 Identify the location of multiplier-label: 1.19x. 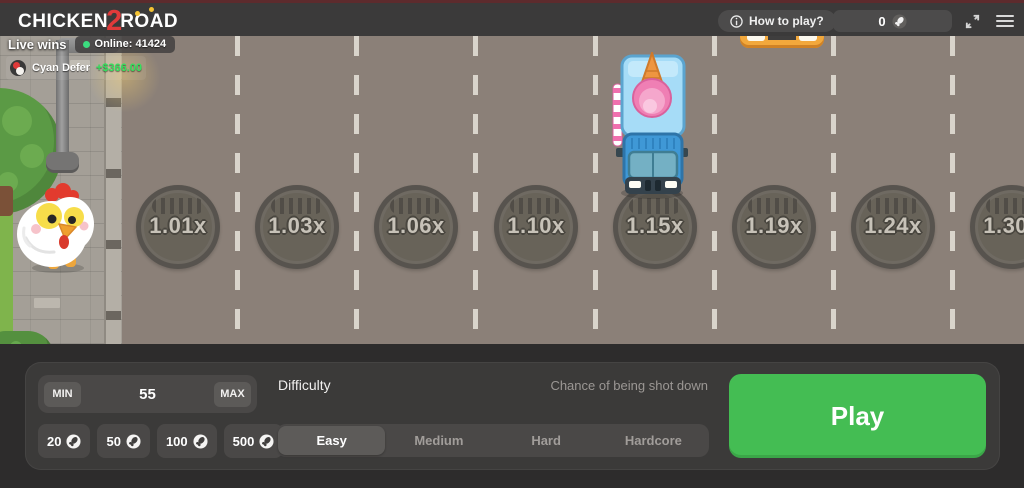
(774, 225).